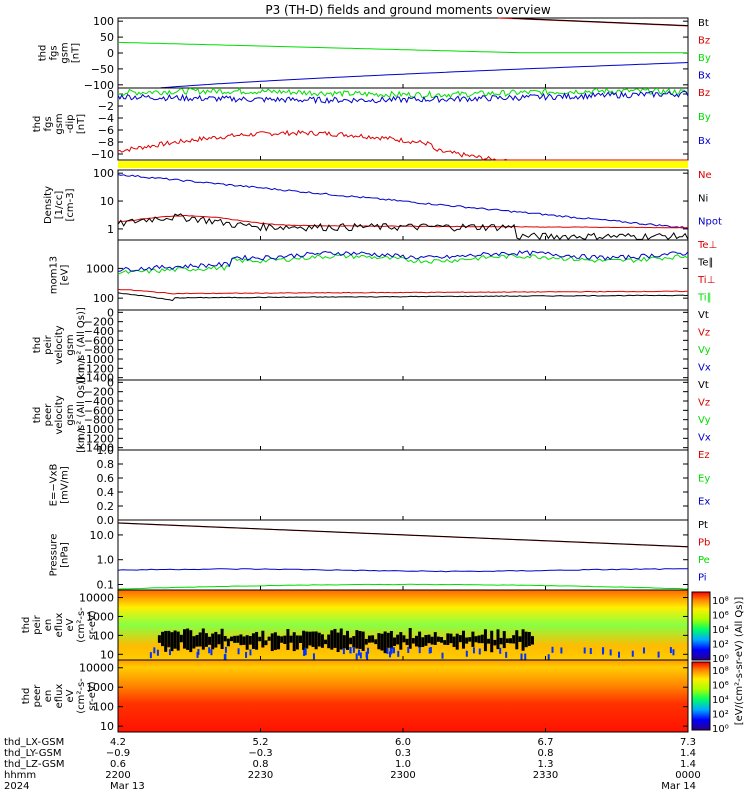 Image resolution: width=750 pixels, height=804 pixels. Describe the element at coordinates (59, 123) in the screenshot. I see `y-axis-label: thd fgs gsm -dip [nT]` at that location.